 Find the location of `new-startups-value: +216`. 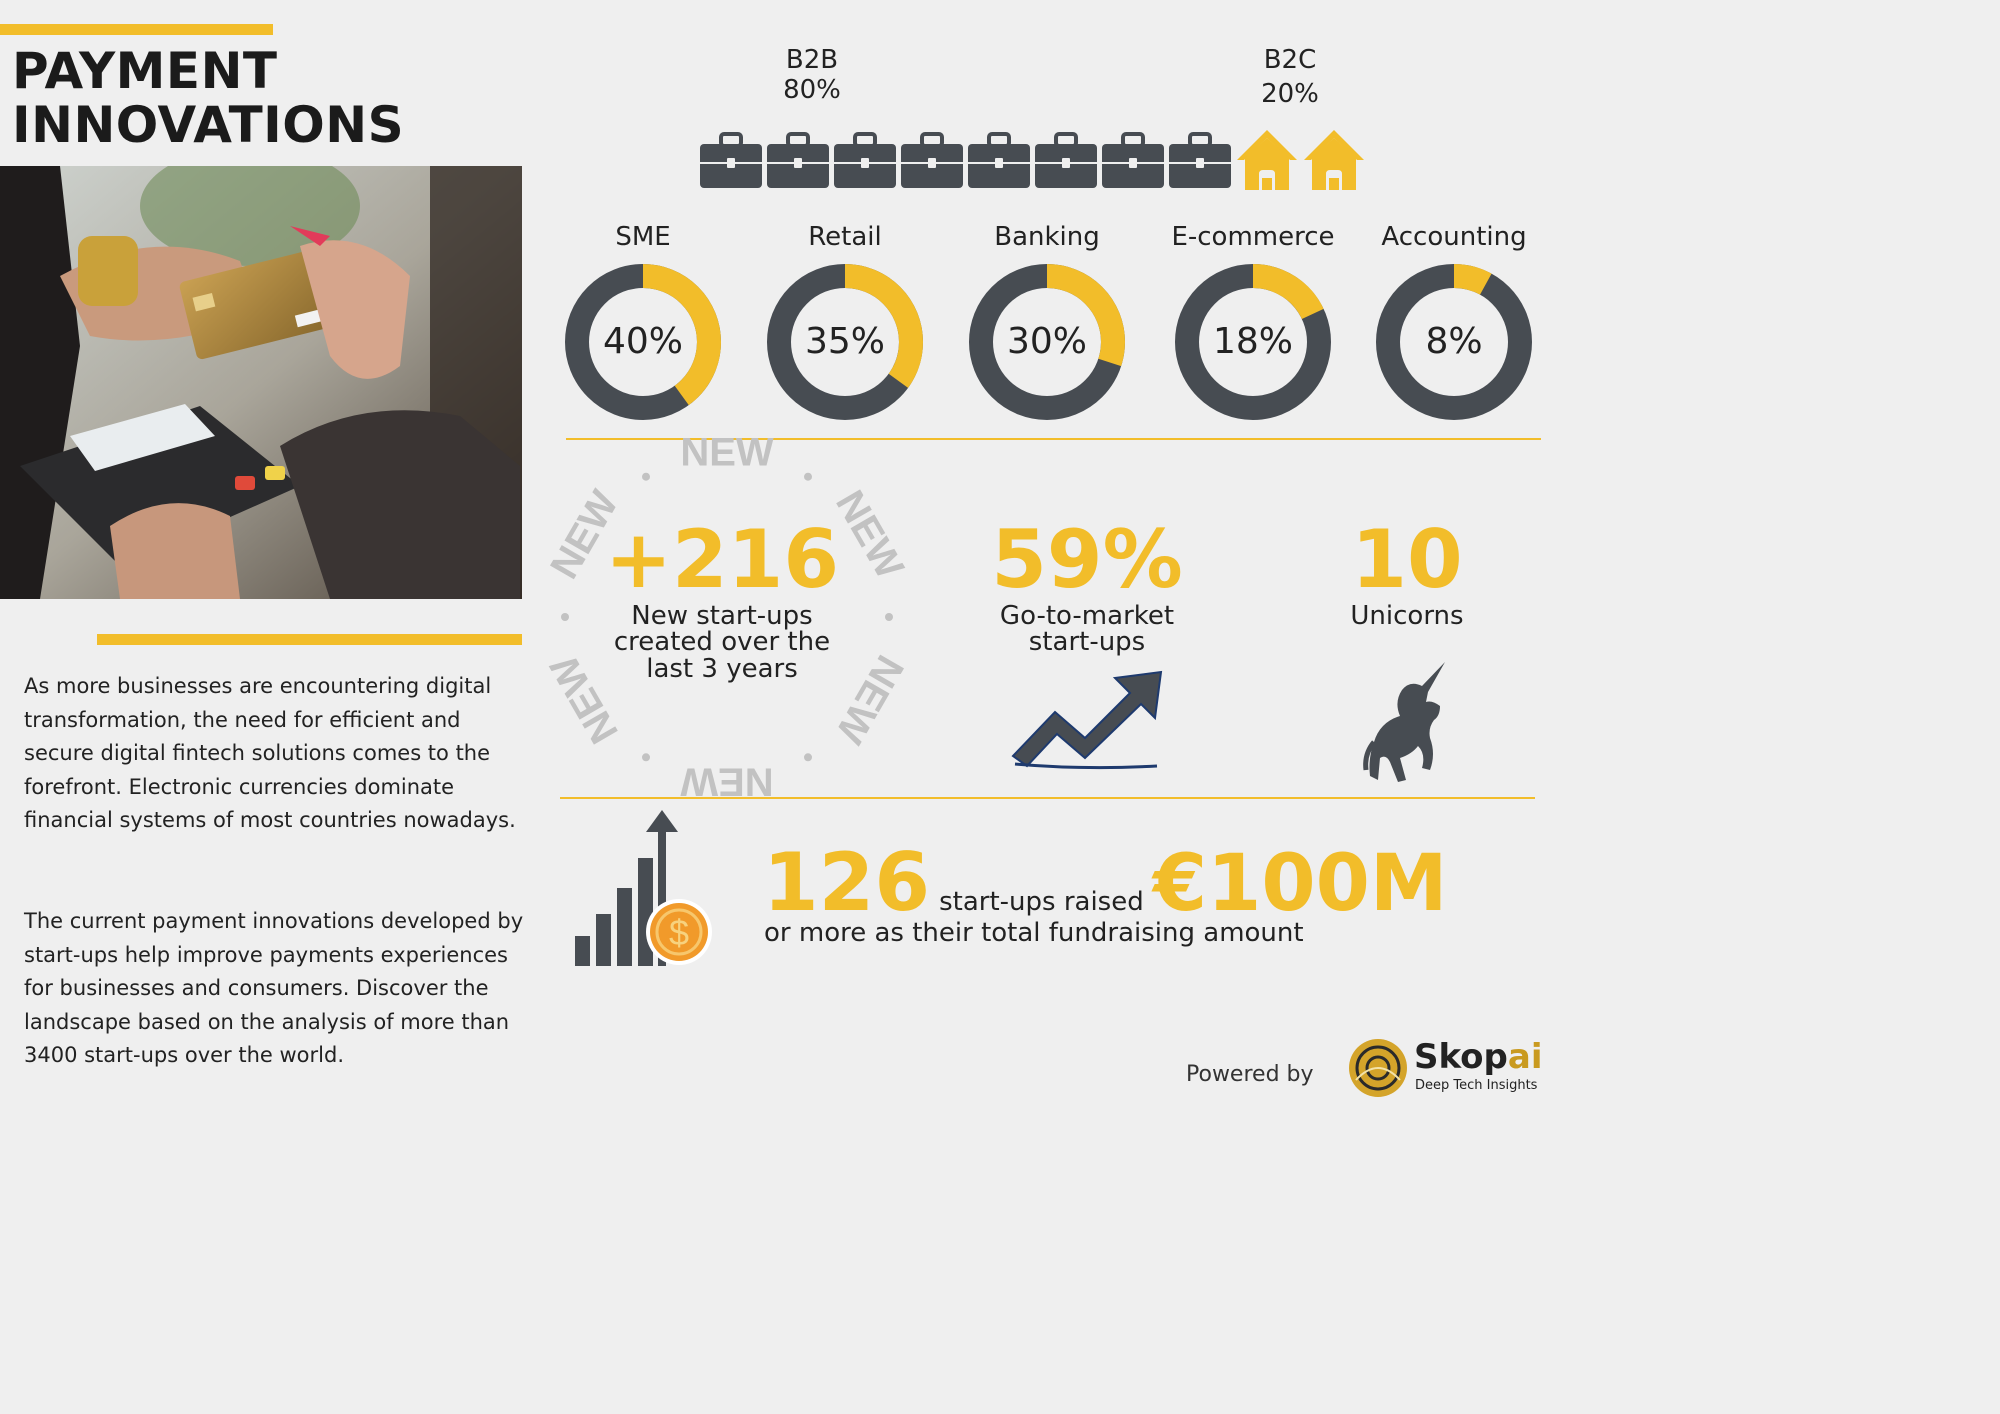

new-startups-value: +216 is located at coordinates (722, 559).